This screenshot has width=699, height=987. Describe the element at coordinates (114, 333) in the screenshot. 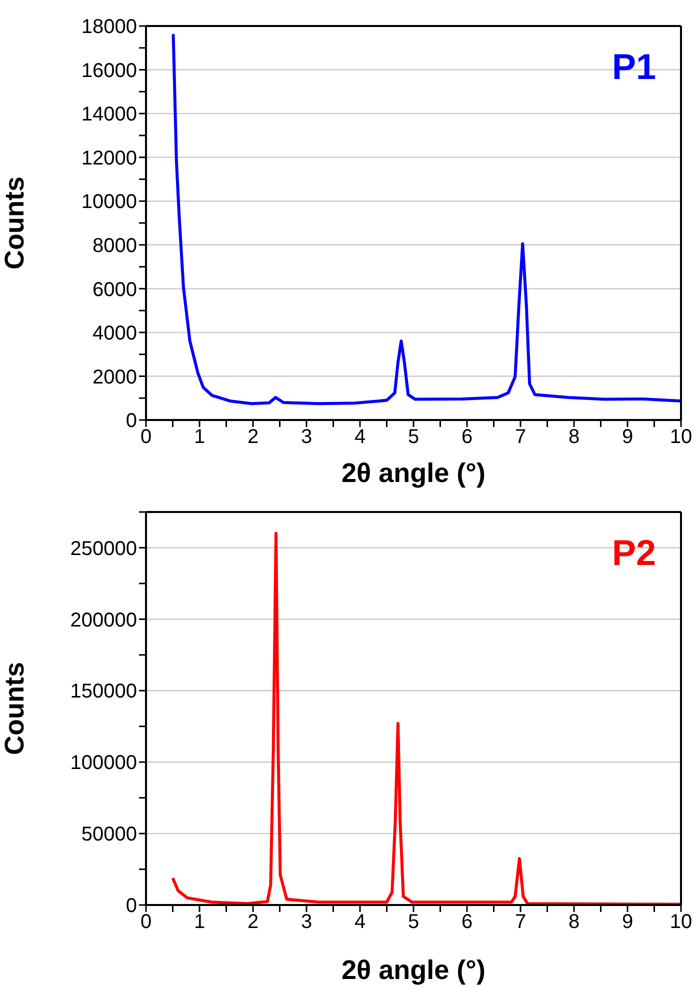

I see `y-tick-label: 4000` at that location.